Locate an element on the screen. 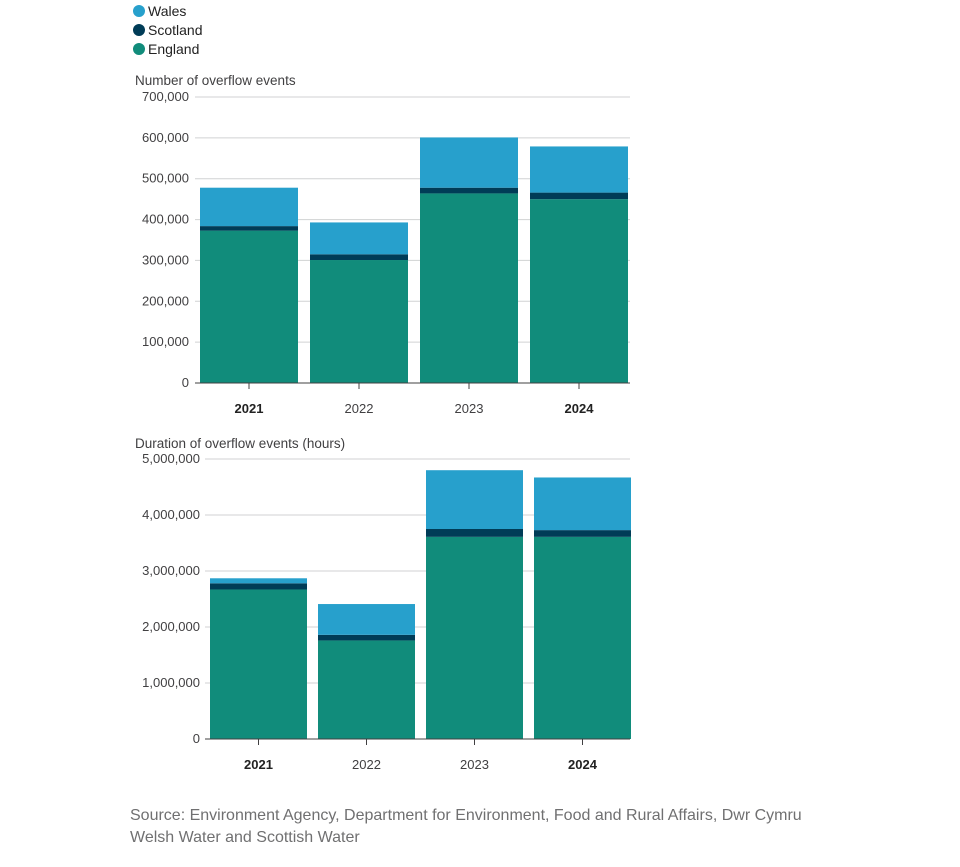 The width and height of the screenshot is (960, 867). legend-item-england: England is located at coordinates (167, 48).